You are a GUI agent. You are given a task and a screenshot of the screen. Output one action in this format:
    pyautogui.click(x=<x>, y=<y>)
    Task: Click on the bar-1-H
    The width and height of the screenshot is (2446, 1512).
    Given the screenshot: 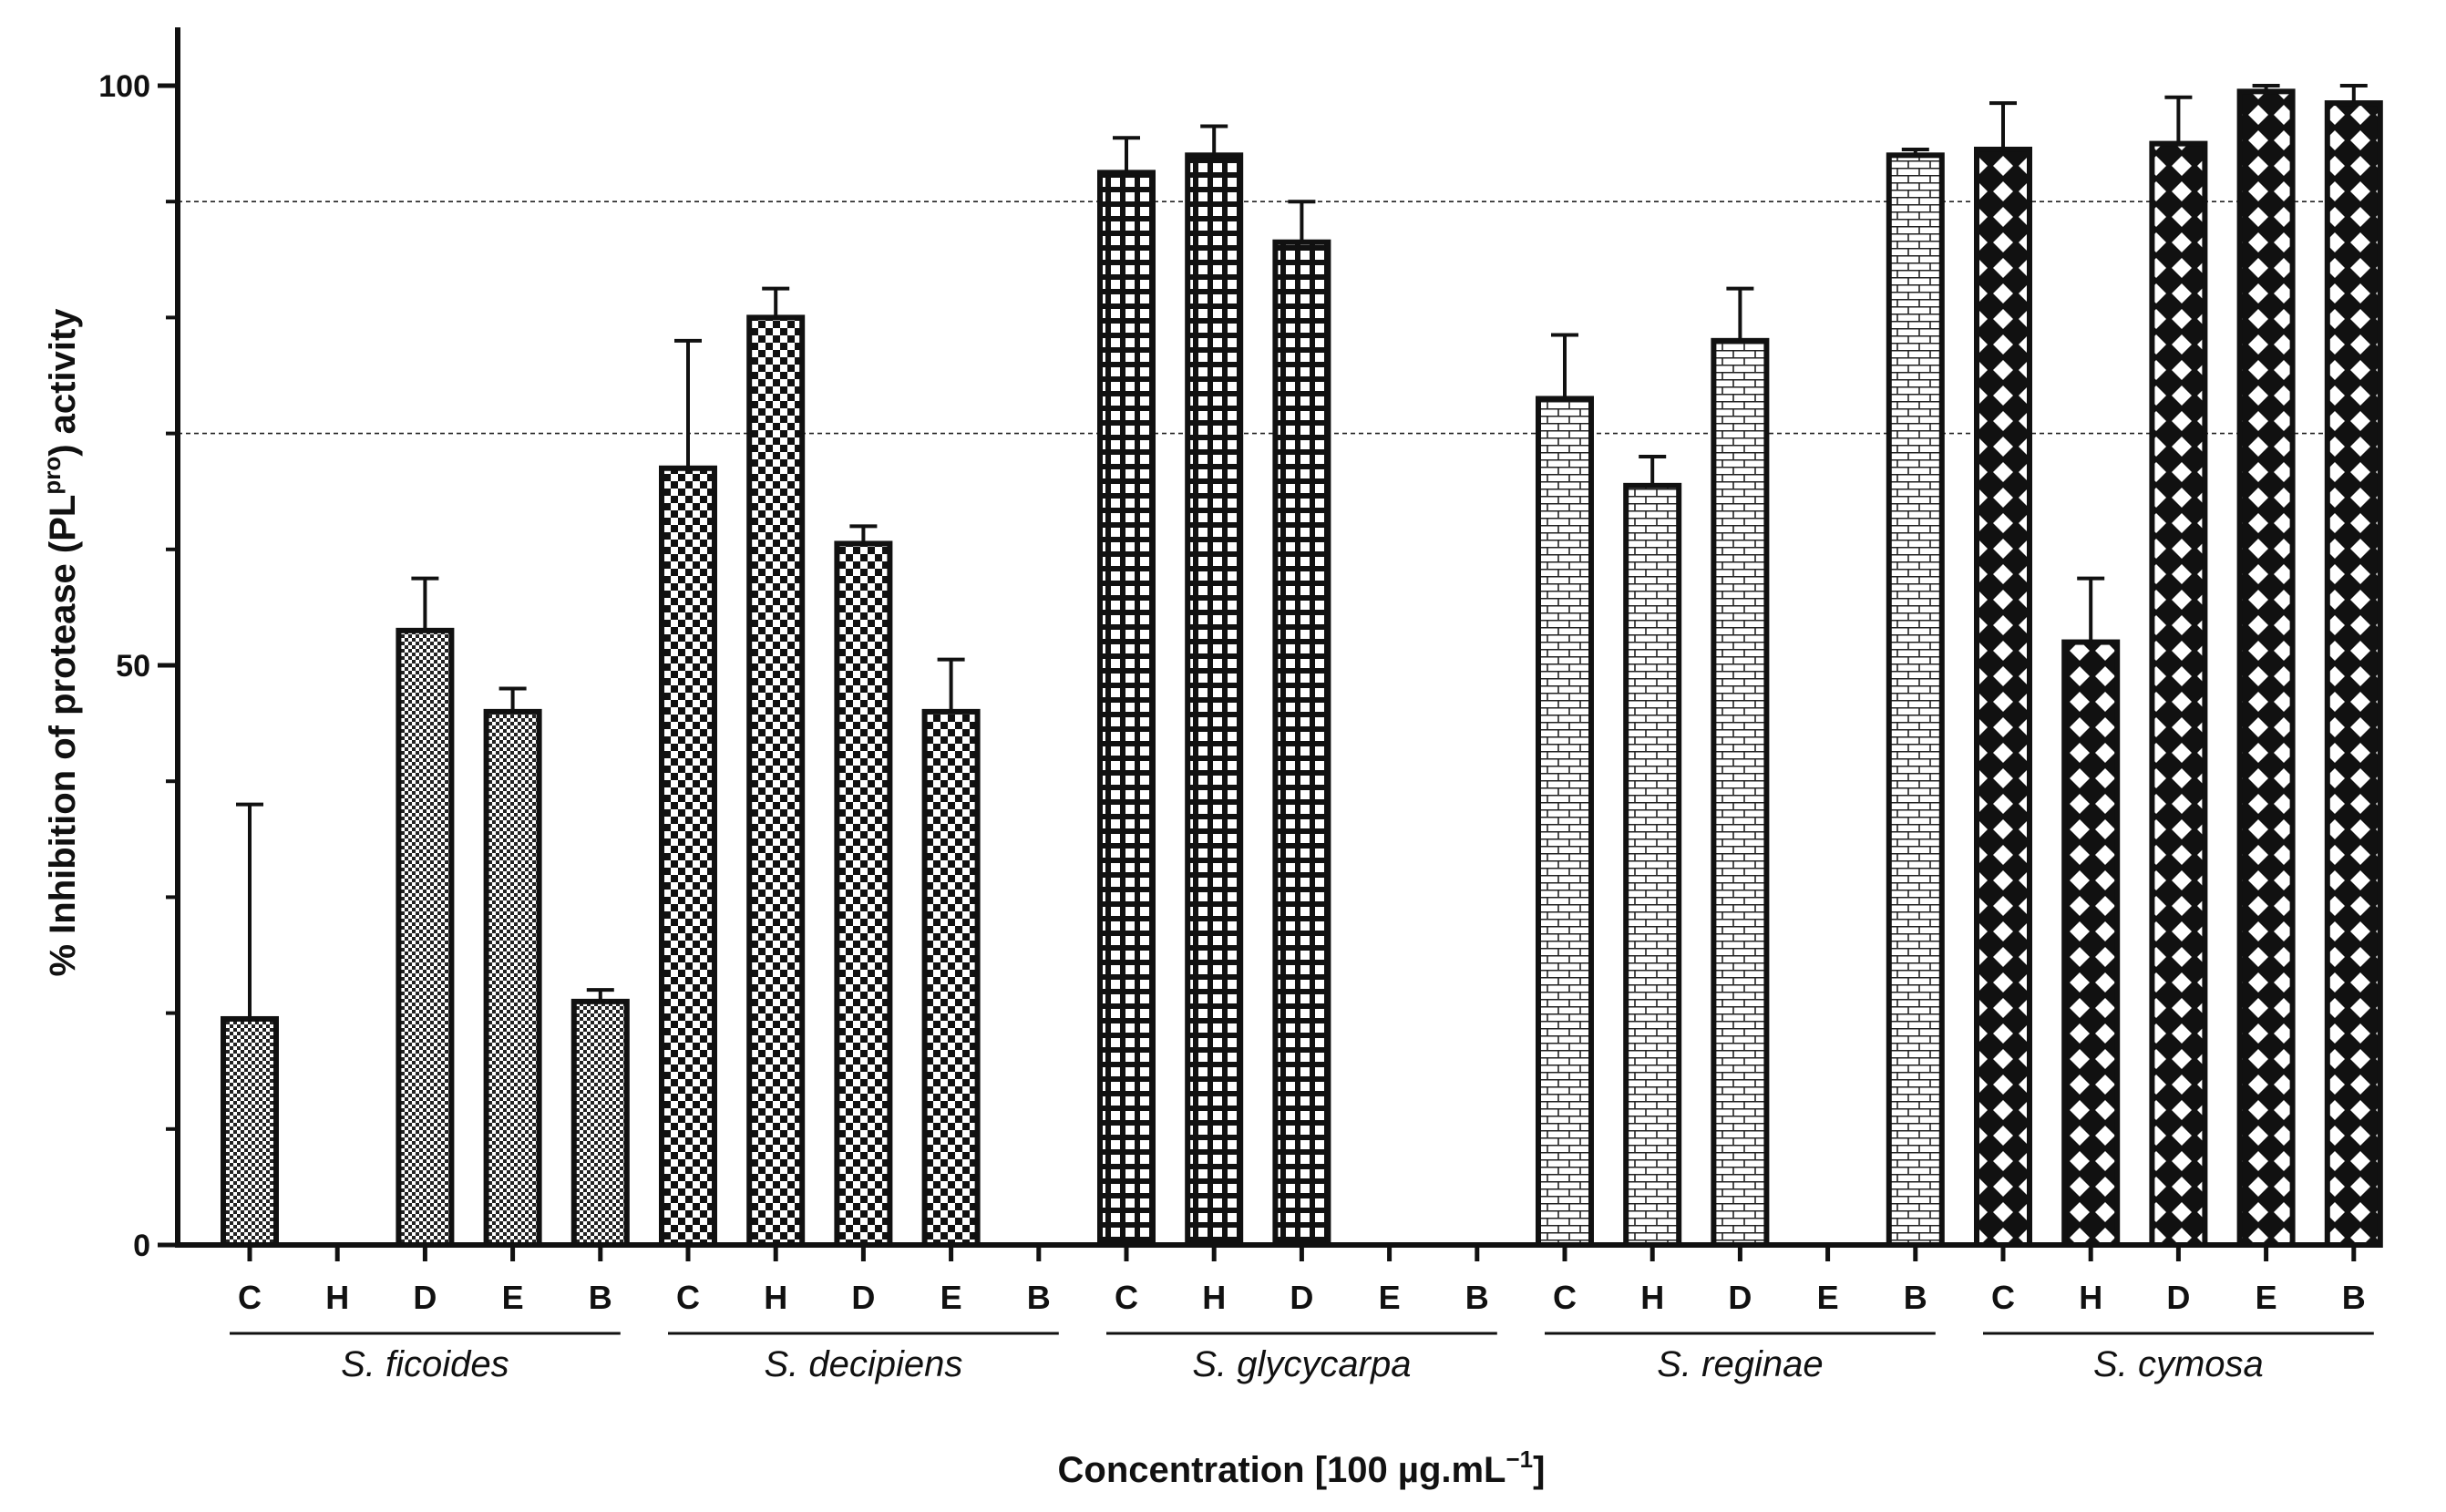 What is the action you would take?
    pyautogui.click(x=776, y=781)
    